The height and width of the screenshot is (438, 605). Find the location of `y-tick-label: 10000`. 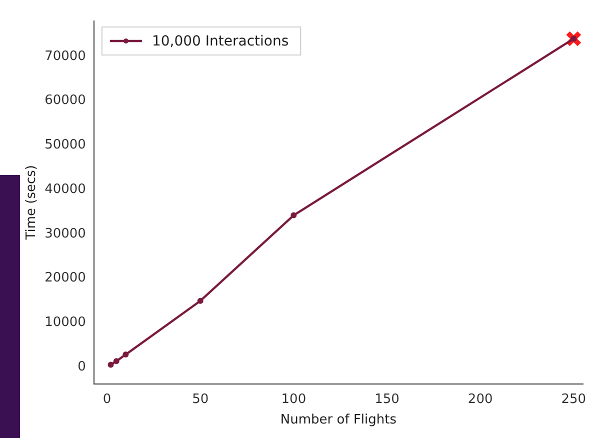

y-tick-label: 10000 is located at coordinates (65, 322).